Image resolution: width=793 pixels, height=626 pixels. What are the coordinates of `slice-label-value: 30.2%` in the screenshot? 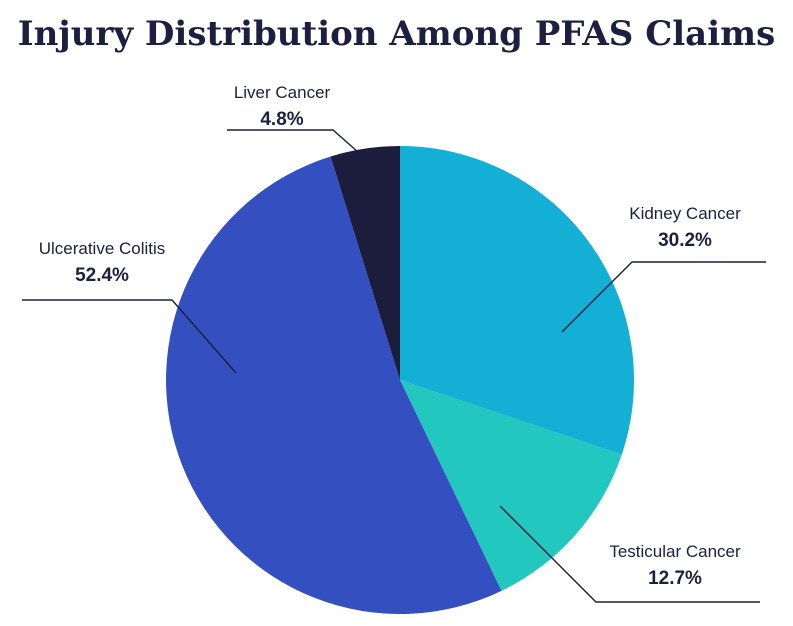 It's located at (685, 240).